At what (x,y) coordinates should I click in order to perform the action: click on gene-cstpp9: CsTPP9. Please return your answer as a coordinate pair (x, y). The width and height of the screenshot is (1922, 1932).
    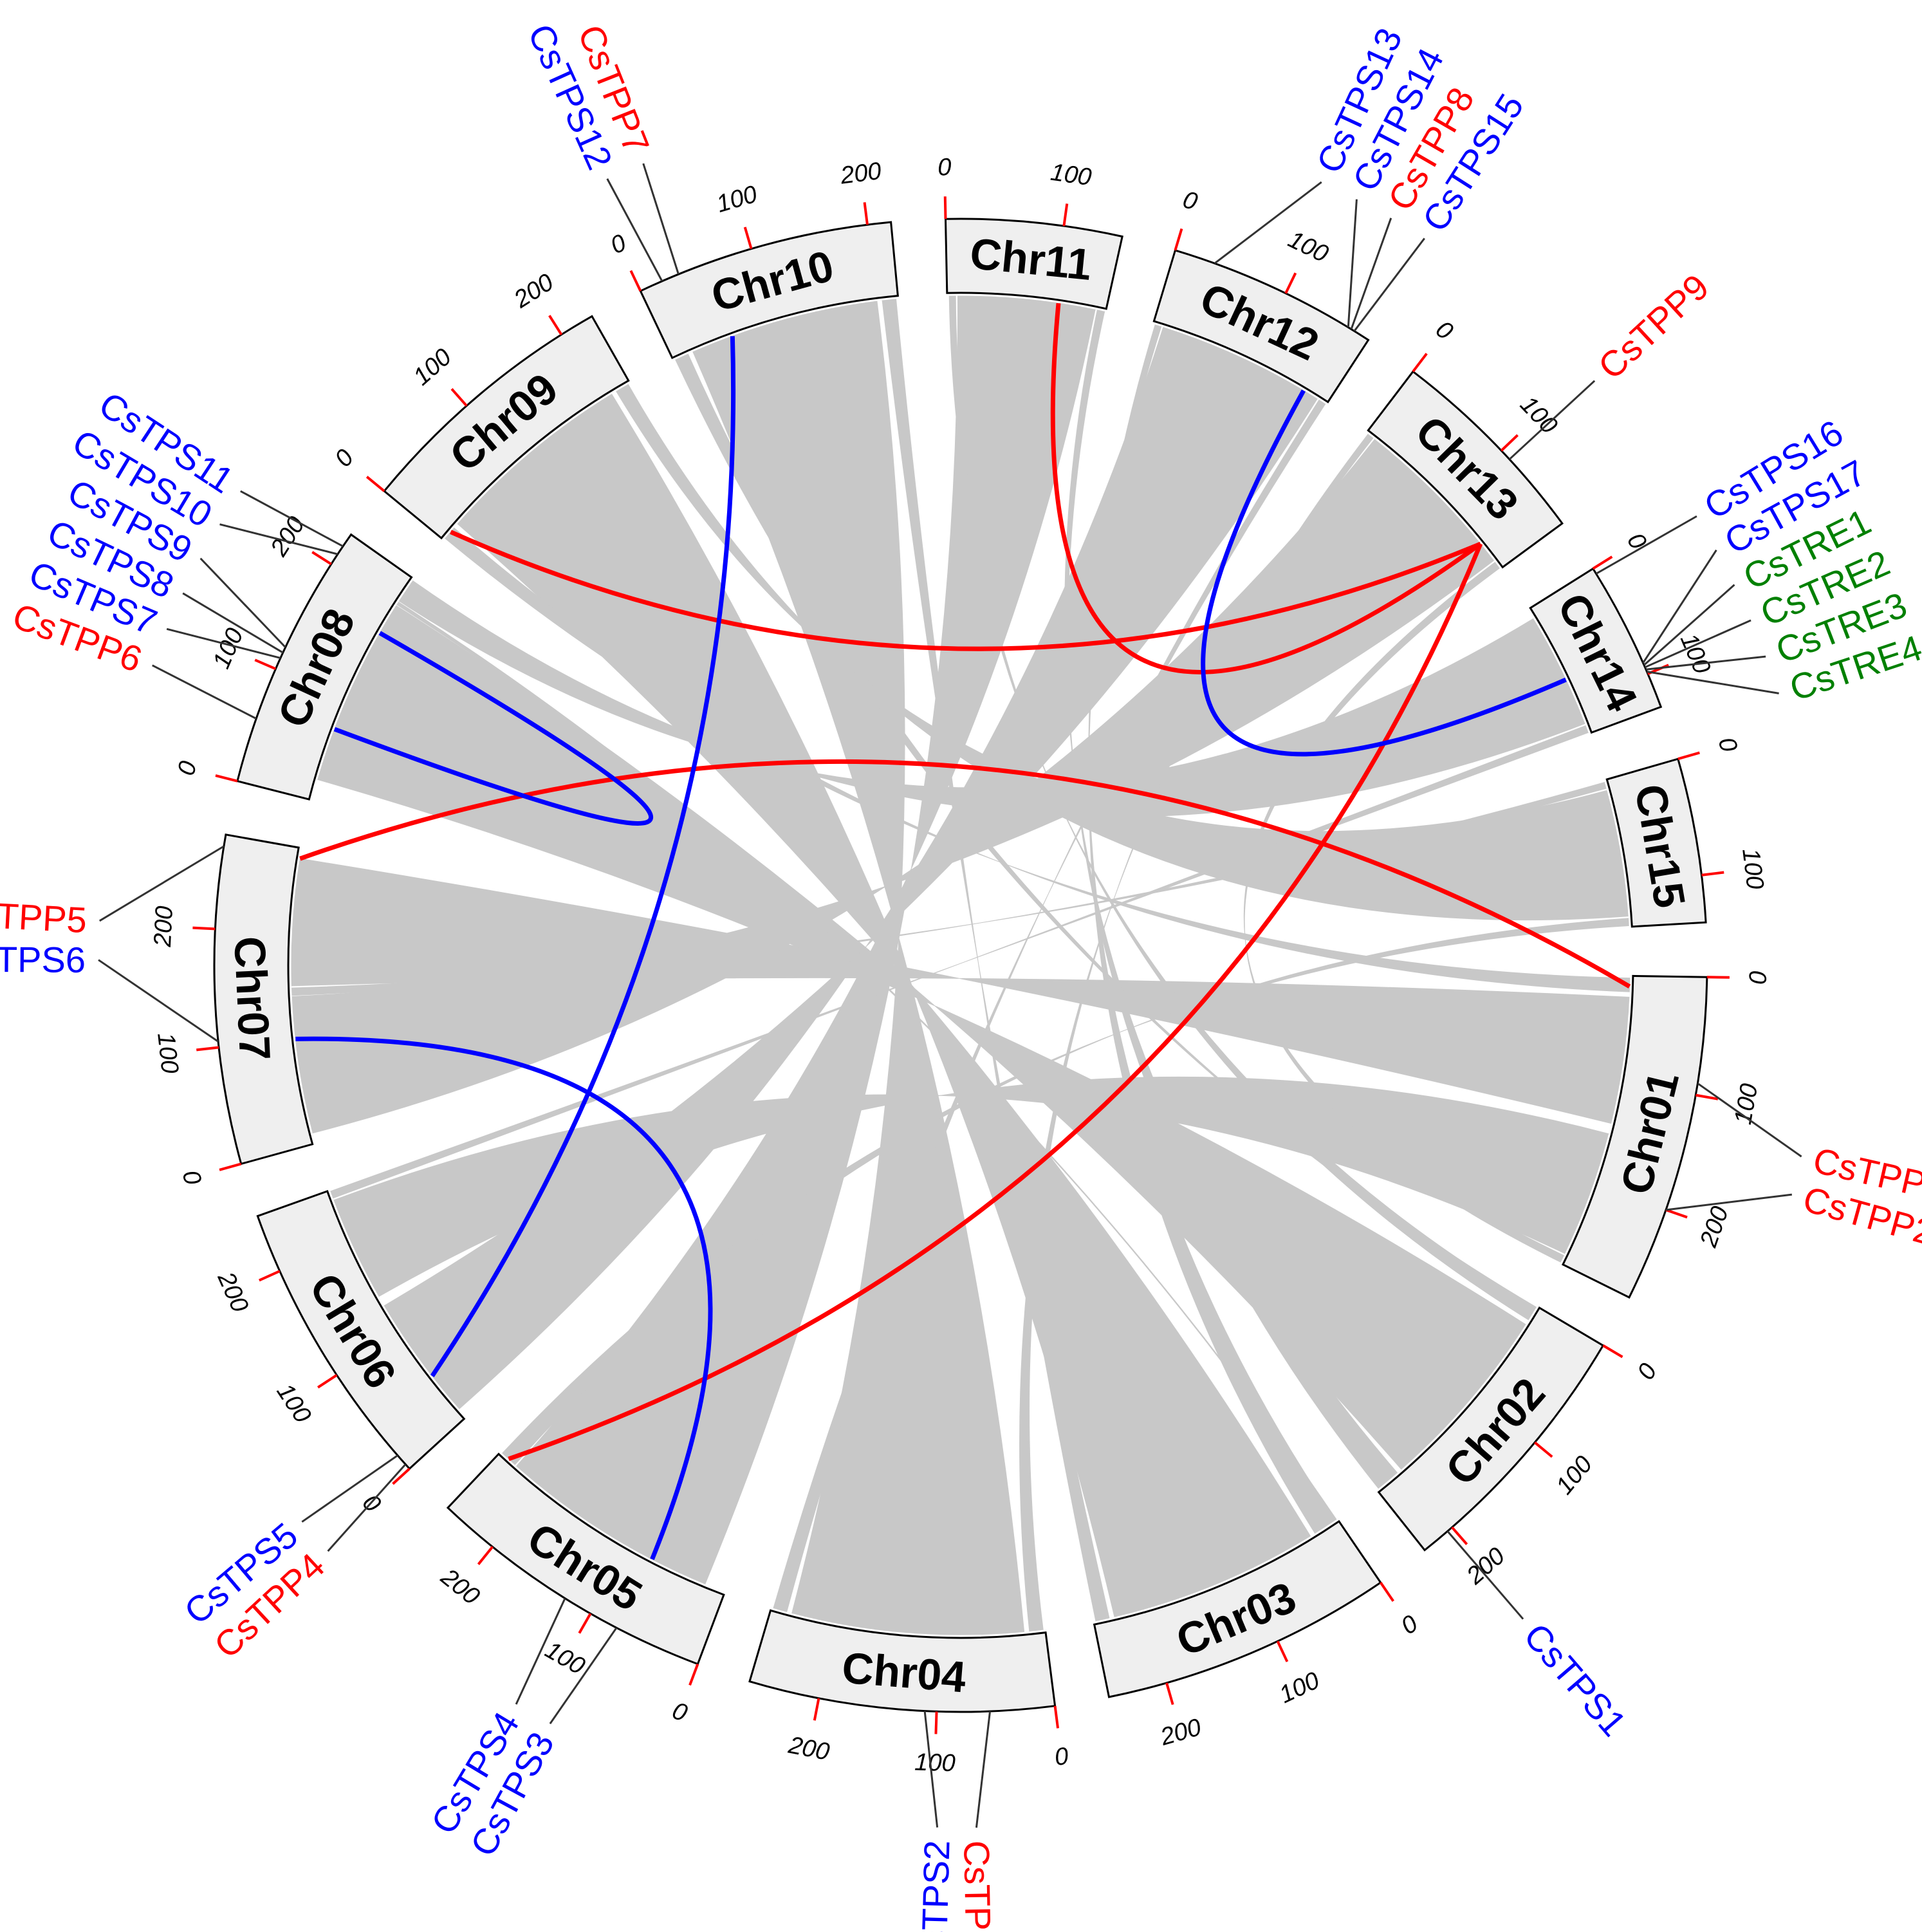
    Looking at the image, I should click on (1612, 363).